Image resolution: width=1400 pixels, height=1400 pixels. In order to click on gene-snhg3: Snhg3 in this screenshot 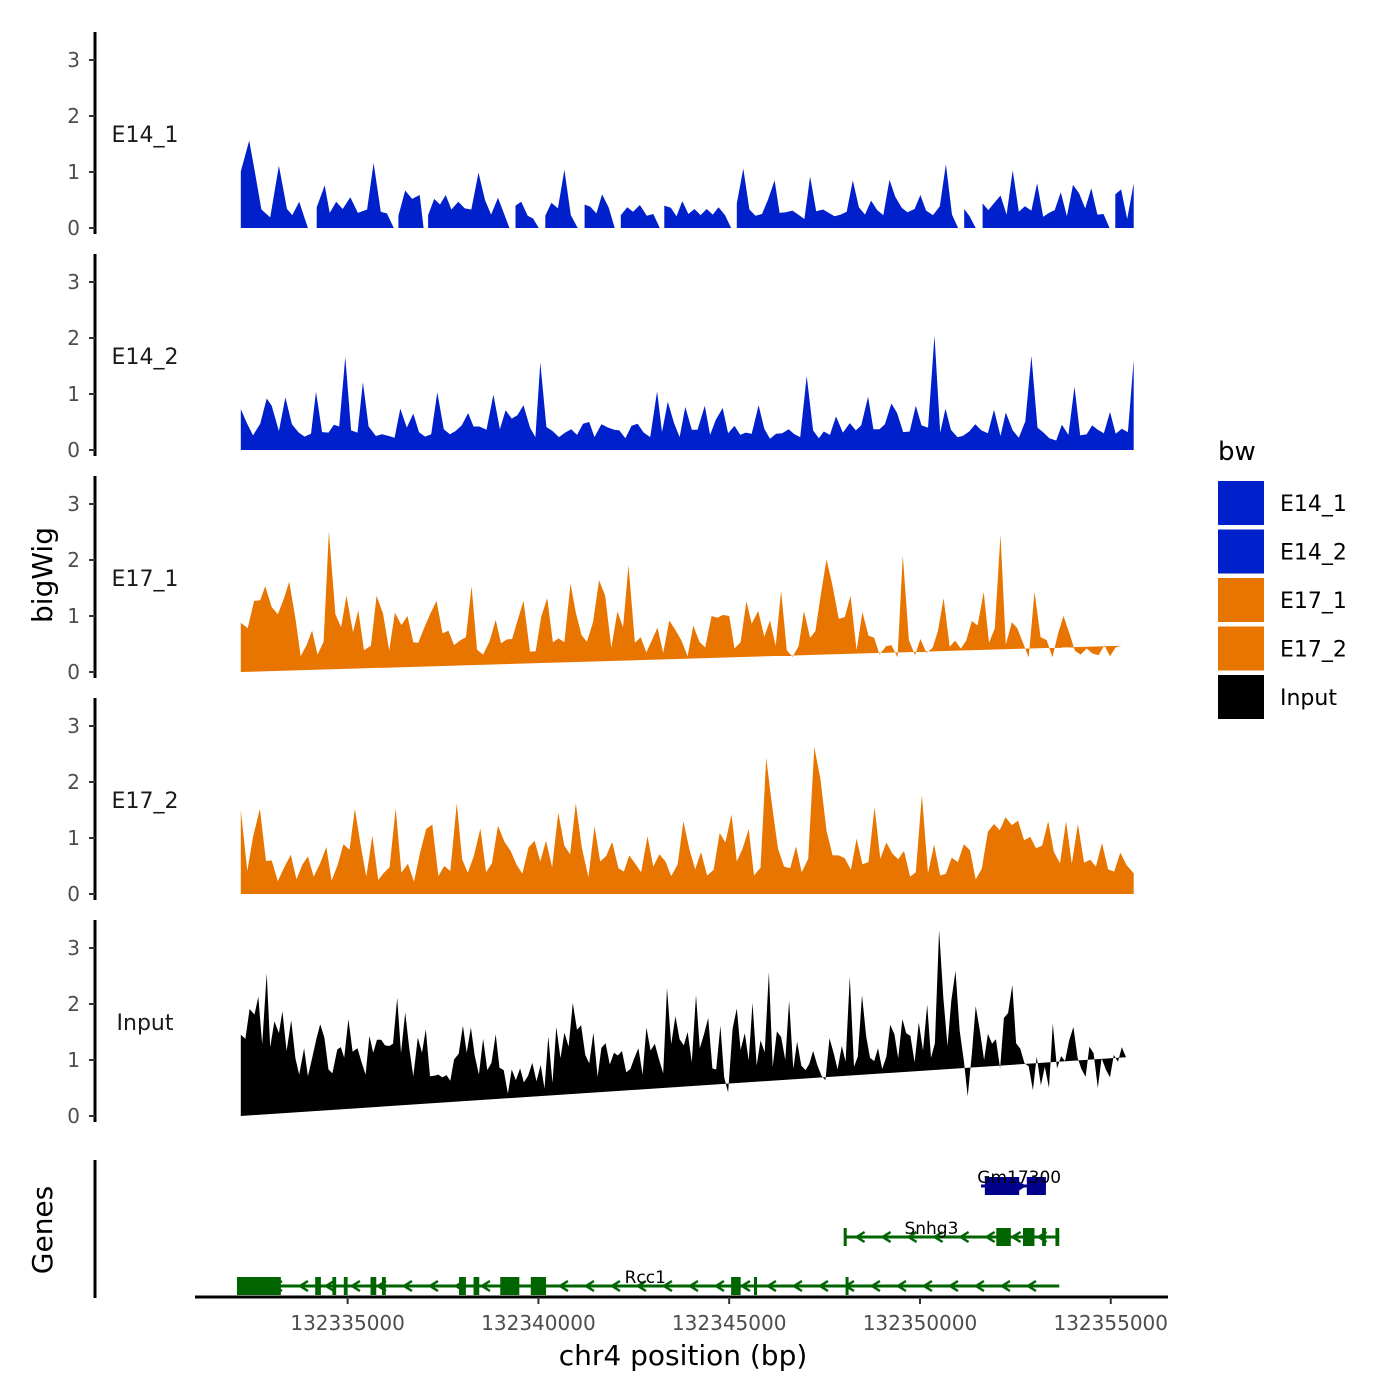, I will do `click(951, 1232)`.